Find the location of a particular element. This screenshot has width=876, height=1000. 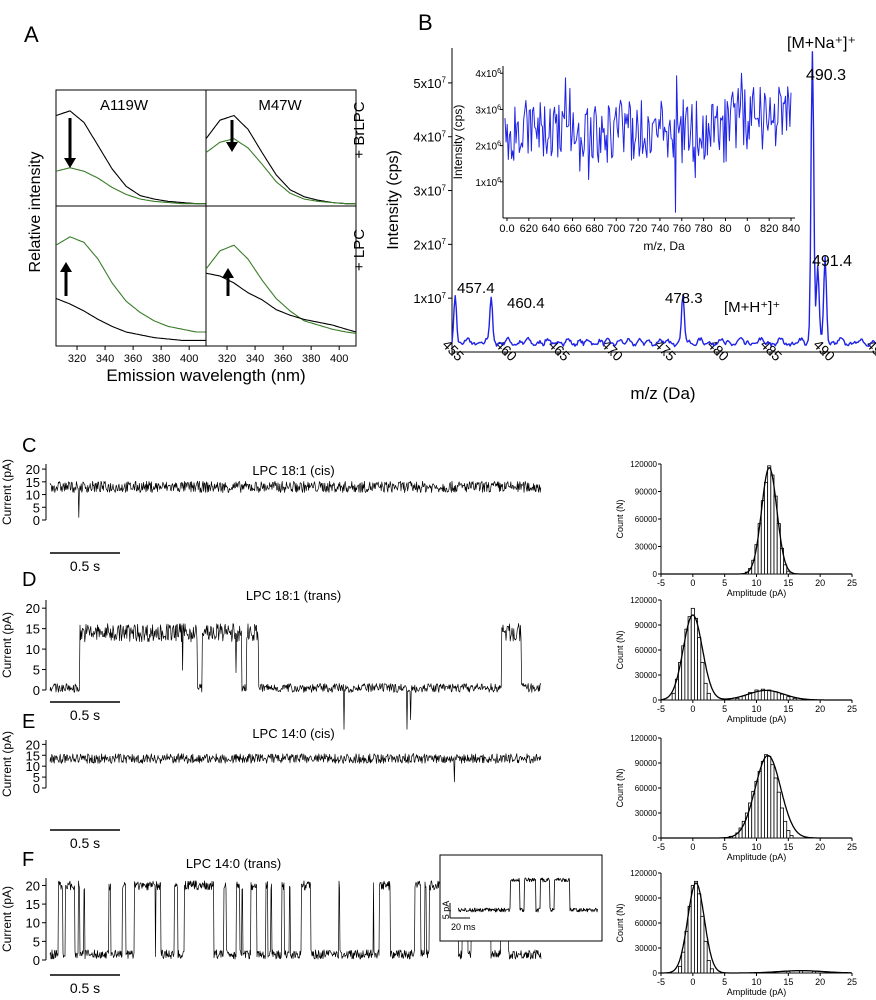

histogram-y-tick-label: 120000 is located at coordinates (643, 464).